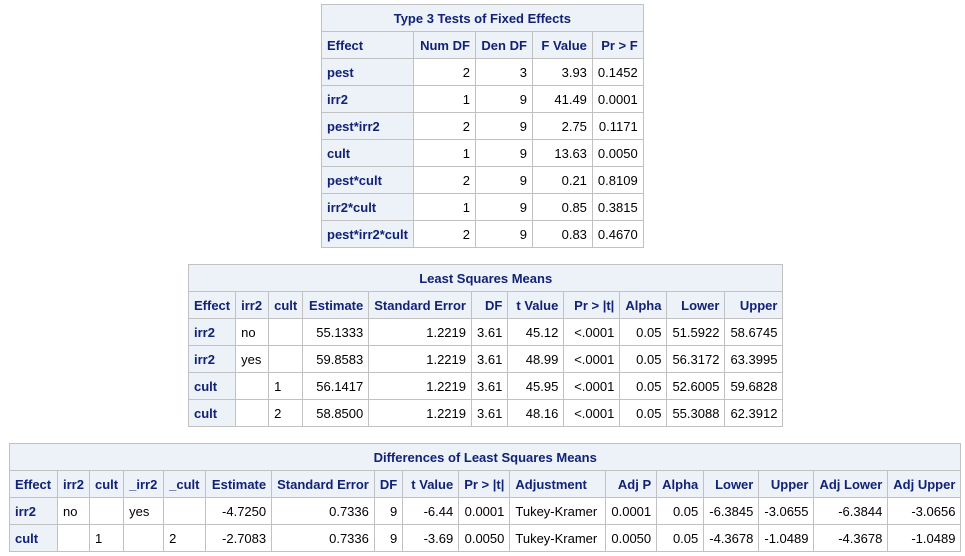 The image size is (965, 556). Describe the element at coordinates (367, 180) in the screenshot. I see `row-header-cell: pest*cult` at that location.